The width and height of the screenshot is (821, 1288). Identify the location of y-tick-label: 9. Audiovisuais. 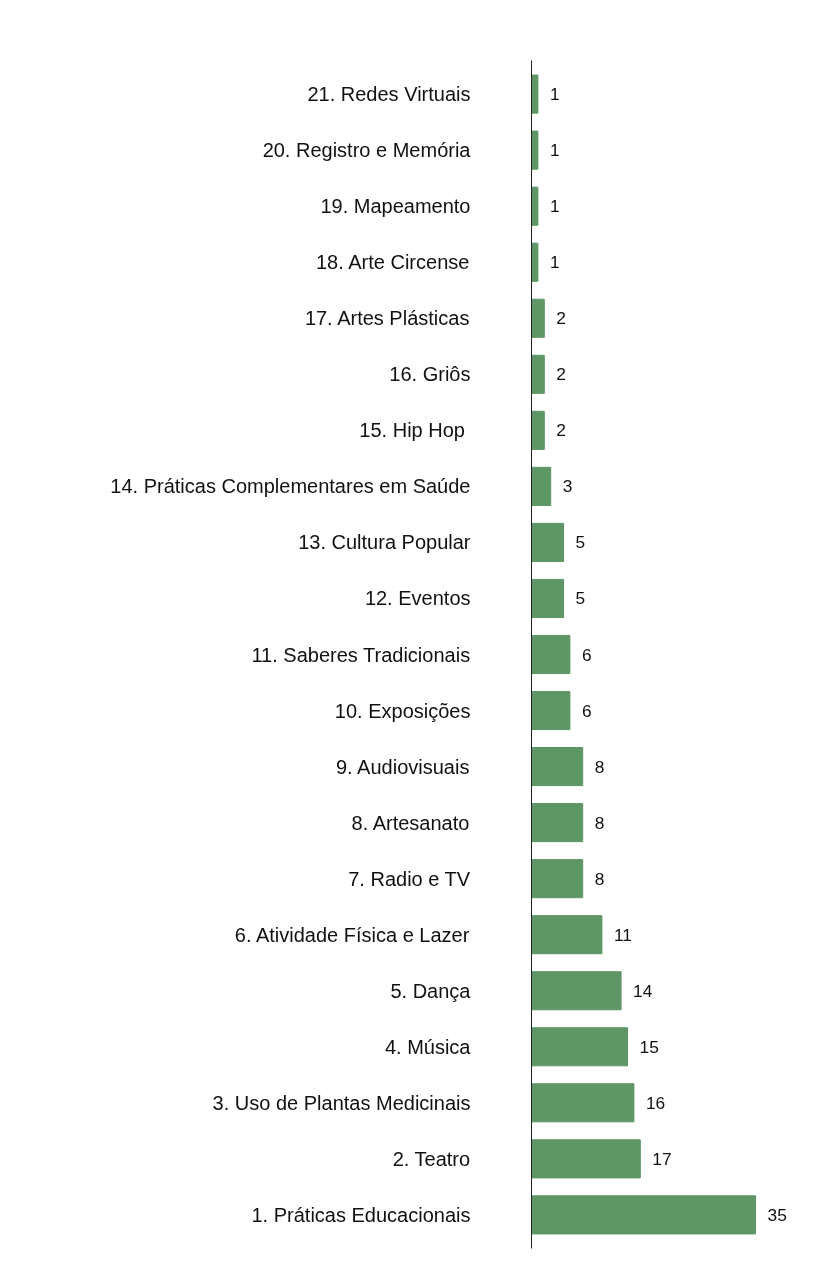
(402, 766).